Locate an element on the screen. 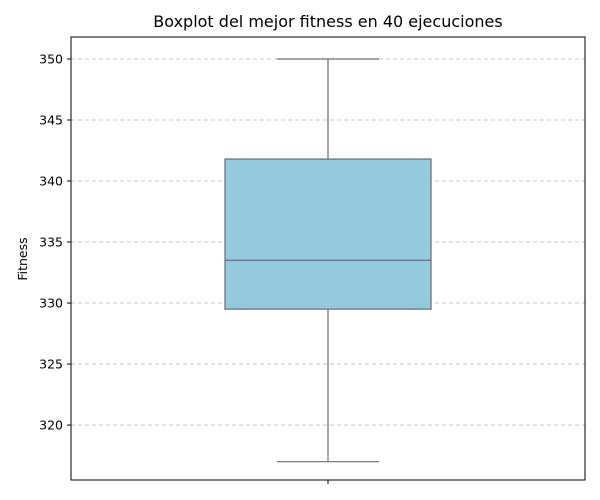 The width and height of the screenshot is (600, 500). y-tick-label: 325 is located at coordinates (51, 364).